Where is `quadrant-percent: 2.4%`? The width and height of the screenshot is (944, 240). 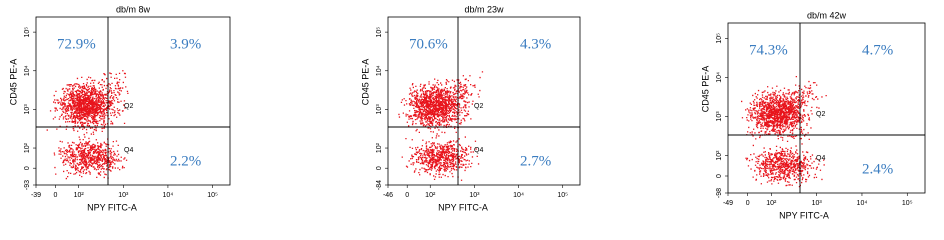 quadrant-percent: 2.4% is located at coordinates (877, 169).